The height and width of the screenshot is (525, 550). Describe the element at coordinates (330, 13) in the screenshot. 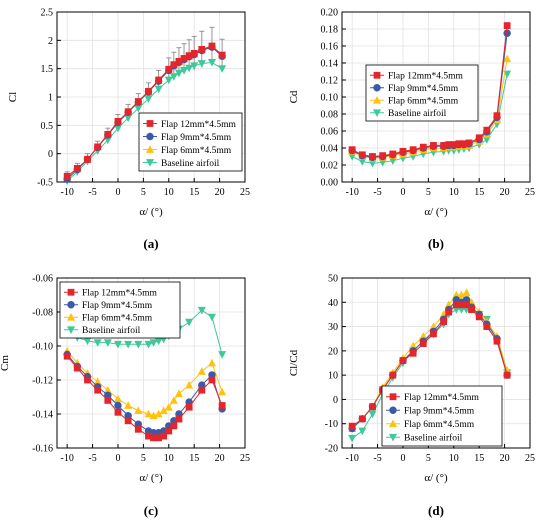

I see `y-tick-label: 0.20` at that location.